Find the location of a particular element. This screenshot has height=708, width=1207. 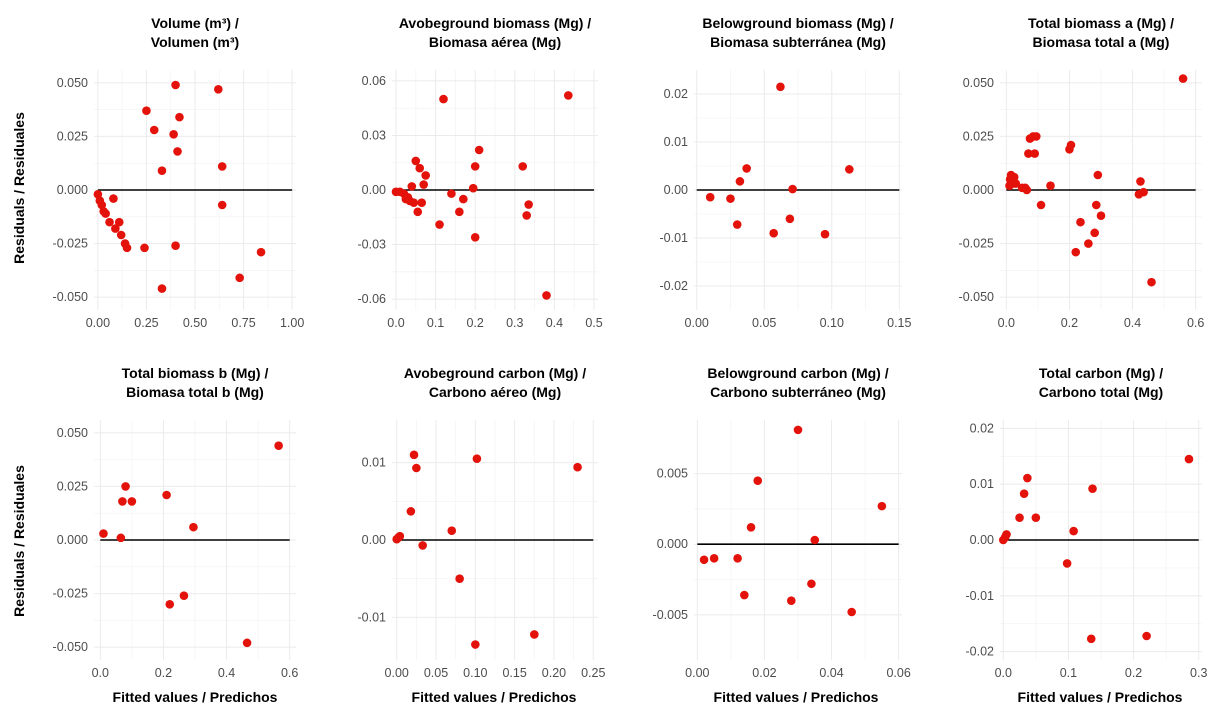

x-tick-label: 0.02 is located at coordinates (764, 673).